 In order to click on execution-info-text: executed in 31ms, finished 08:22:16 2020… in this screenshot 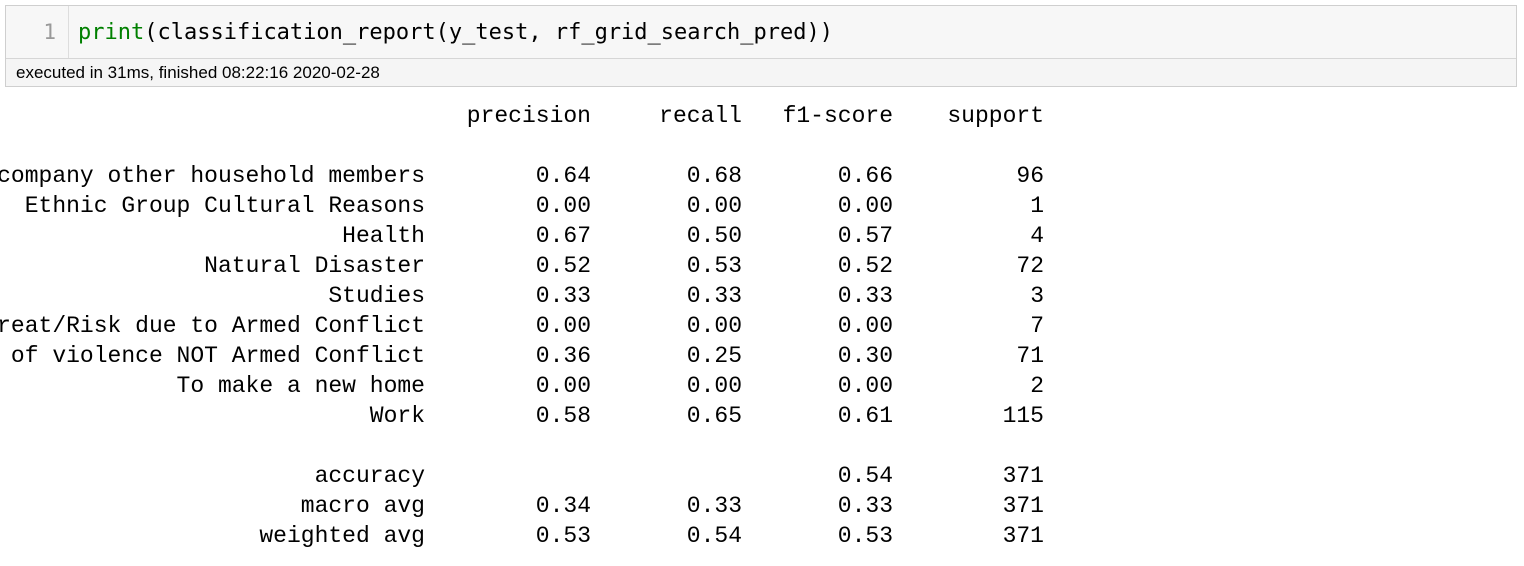, I will do `click(198, 72)`.